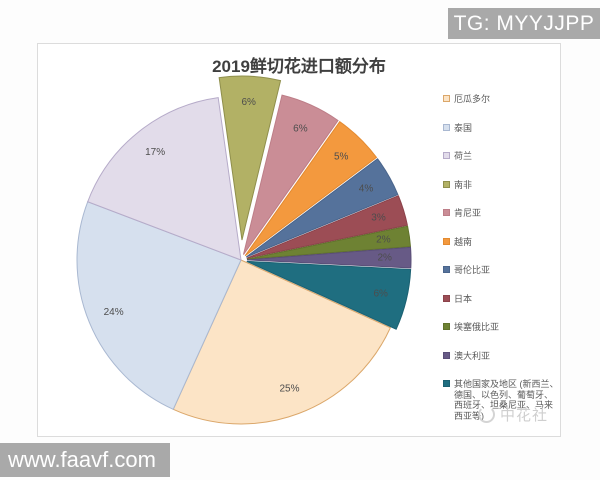 The height and width of the screenshot is (480, 600). Describe the element at coordinates (85, 460) in the screenshot. I see `watermark-bottom-left: www.faavf.com` at that location.